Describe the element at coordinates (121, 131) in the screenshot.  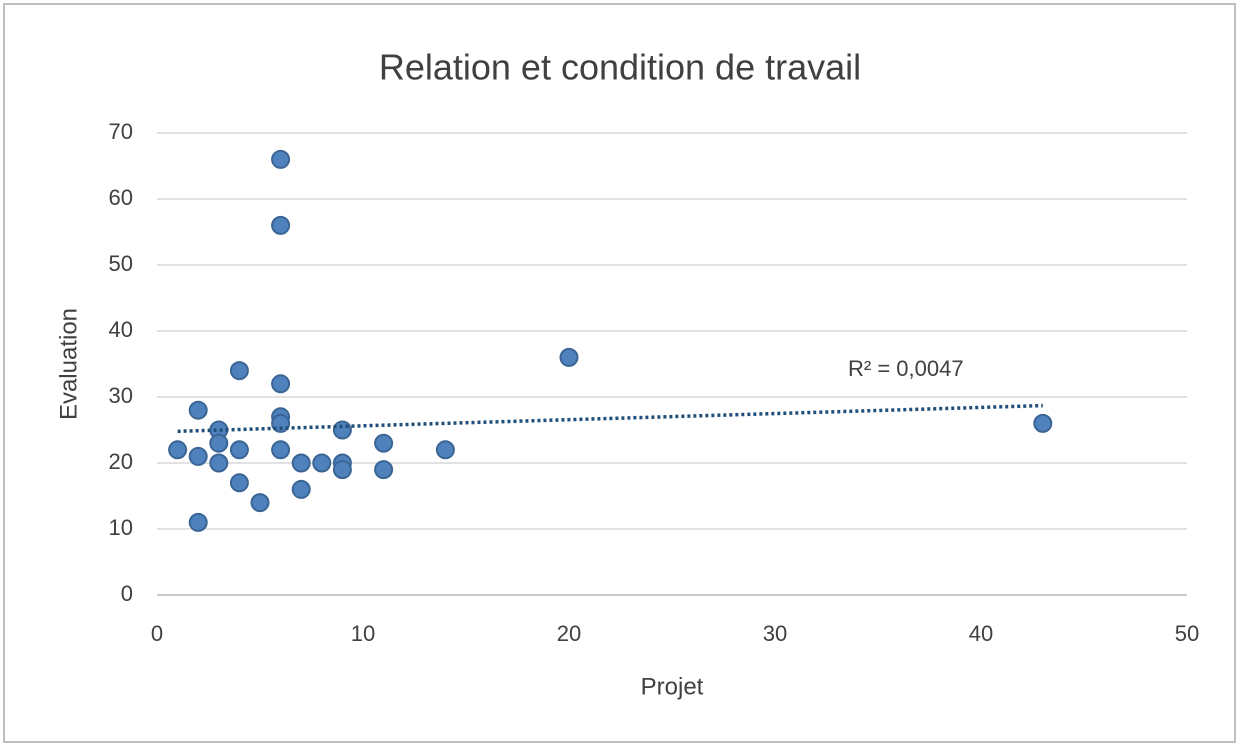
I see `y-tick-label: 70` at that location.